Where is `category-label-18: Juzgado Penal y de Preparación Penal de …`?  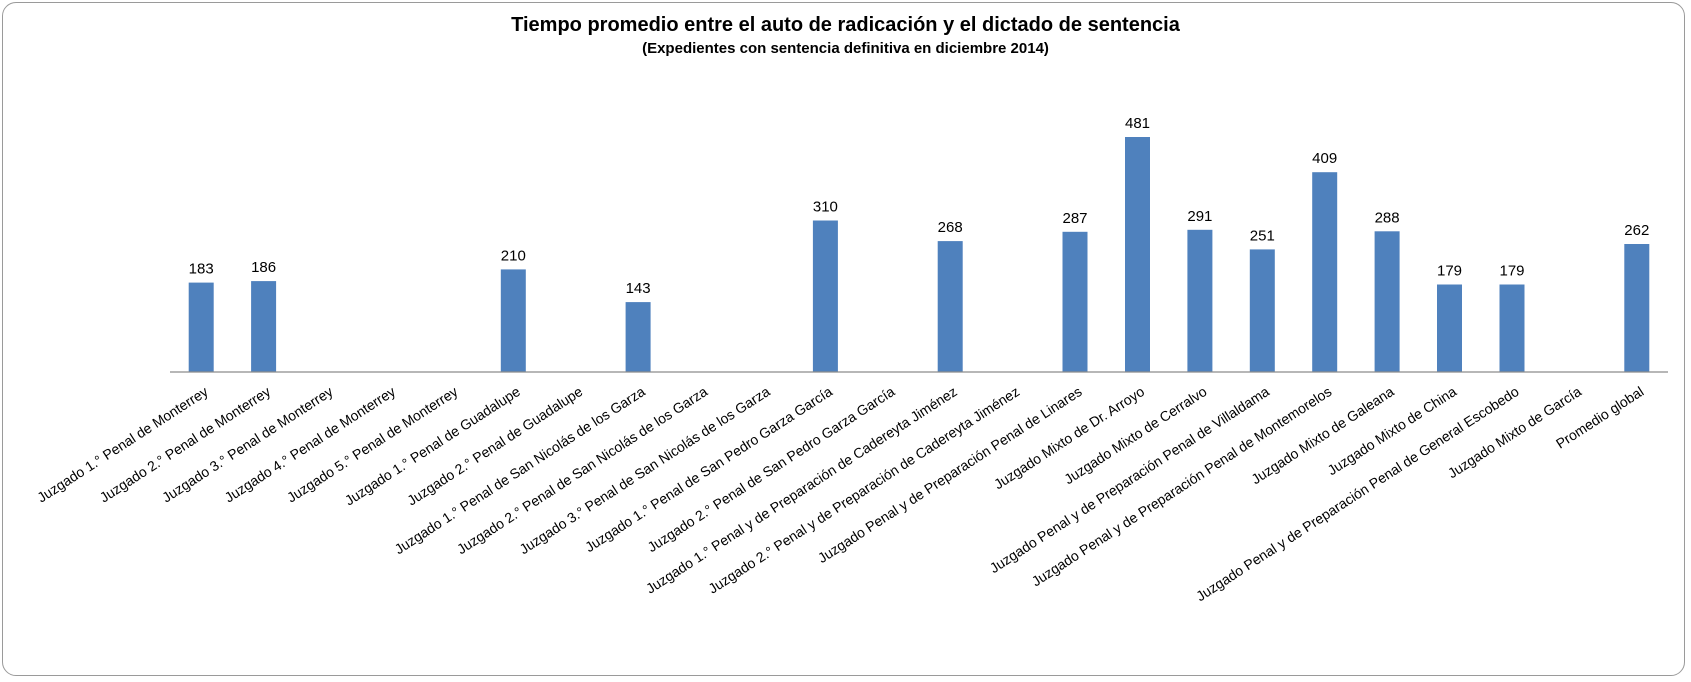 category-label-18: Juzgado Penal y de Preparación Penal de … is located at coordinates (1129, 479).